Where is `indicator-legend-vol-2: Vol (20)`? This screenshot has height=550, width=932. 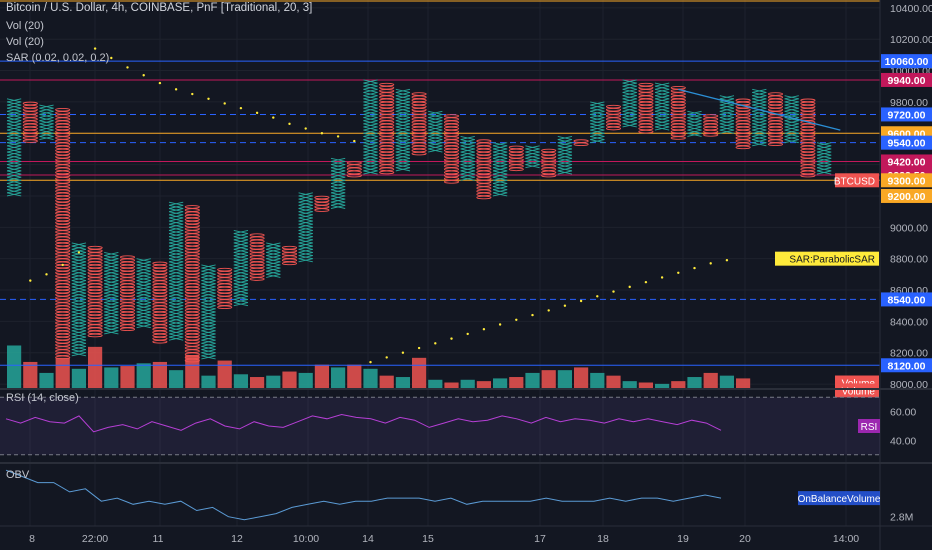
indicator-legend-vol-2: Vol (20) is located at coordinates (25, 42).